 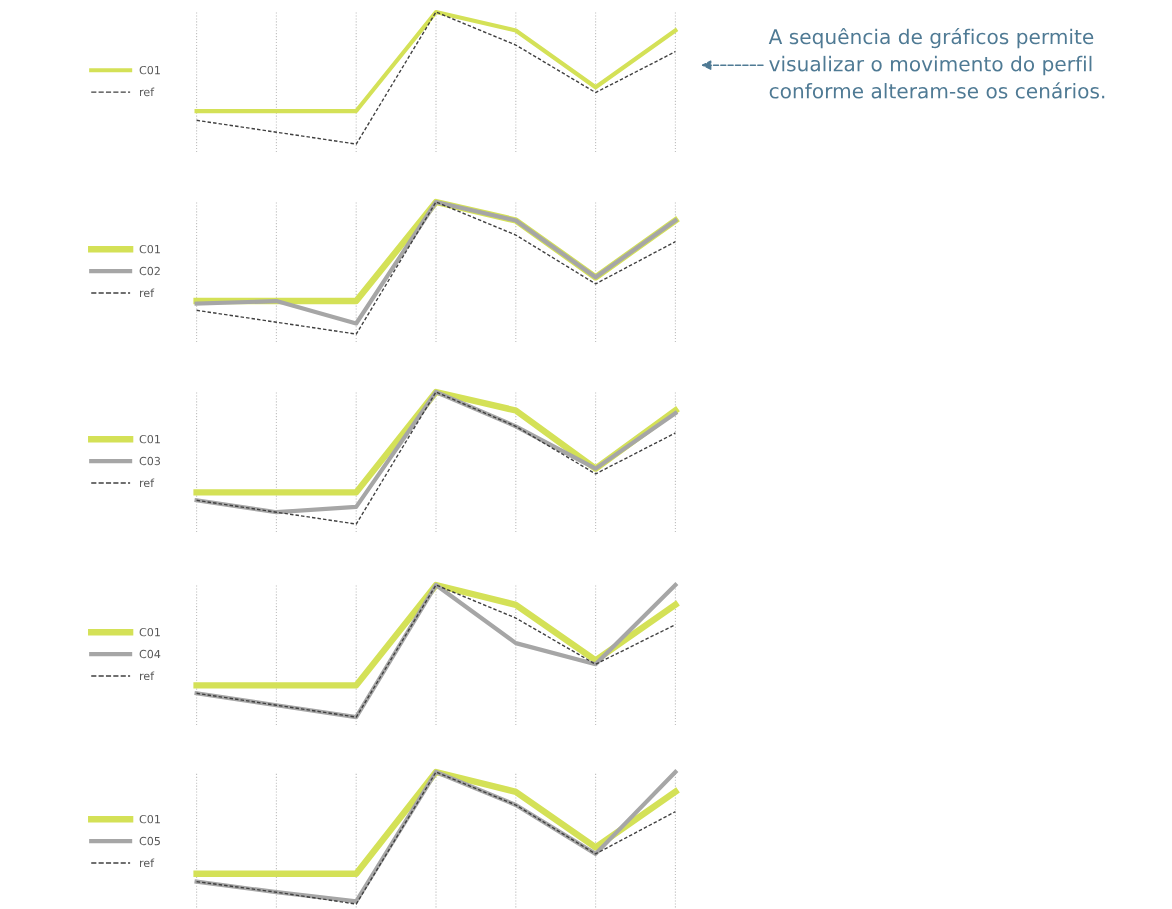 I want to click on legend-label: C02, so click(x=149, y=271).